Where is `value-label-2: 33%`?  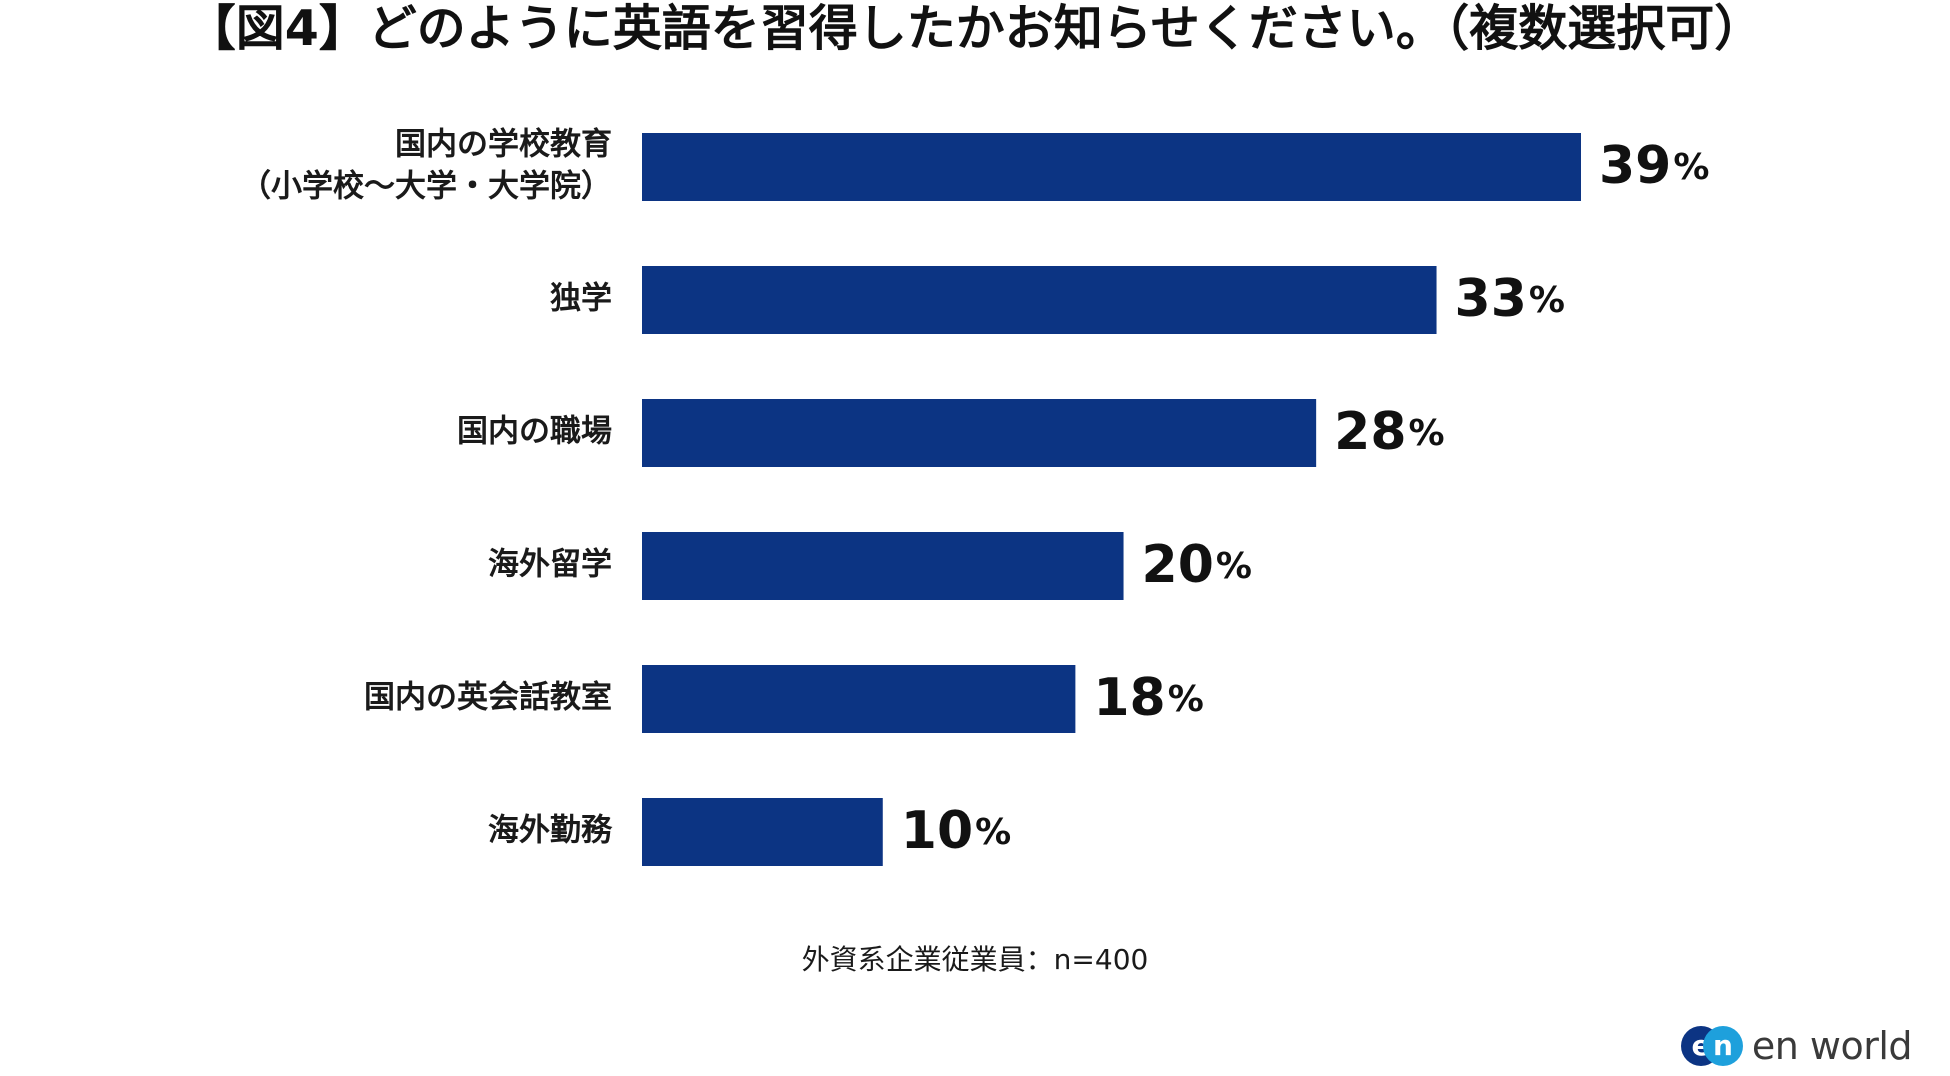 value-label-2: 33% is located at coordinates (1510, 299).